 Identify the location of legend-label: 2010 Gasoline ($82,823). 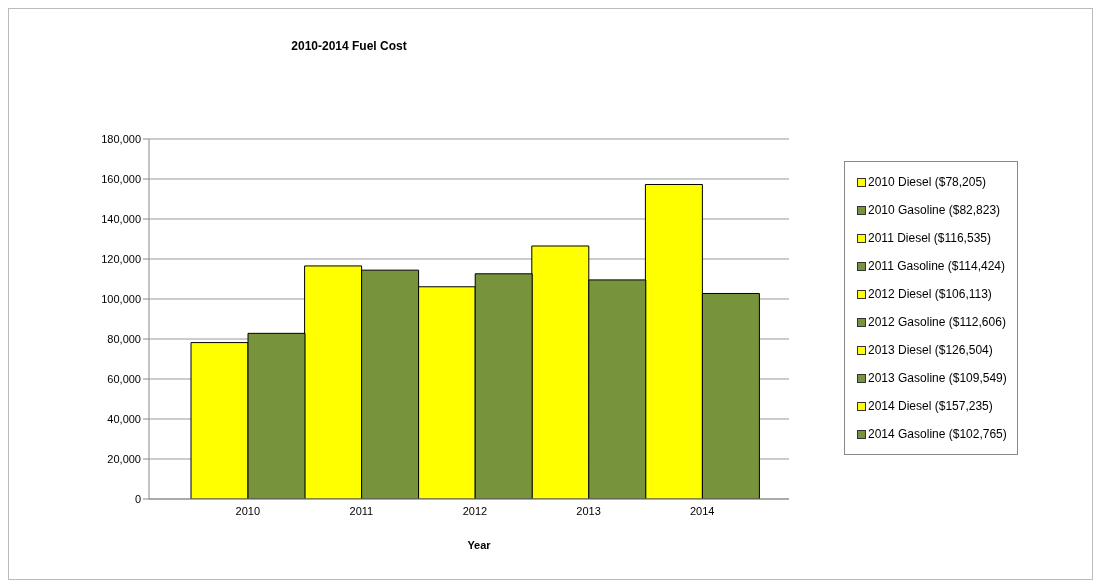
(934, 210).